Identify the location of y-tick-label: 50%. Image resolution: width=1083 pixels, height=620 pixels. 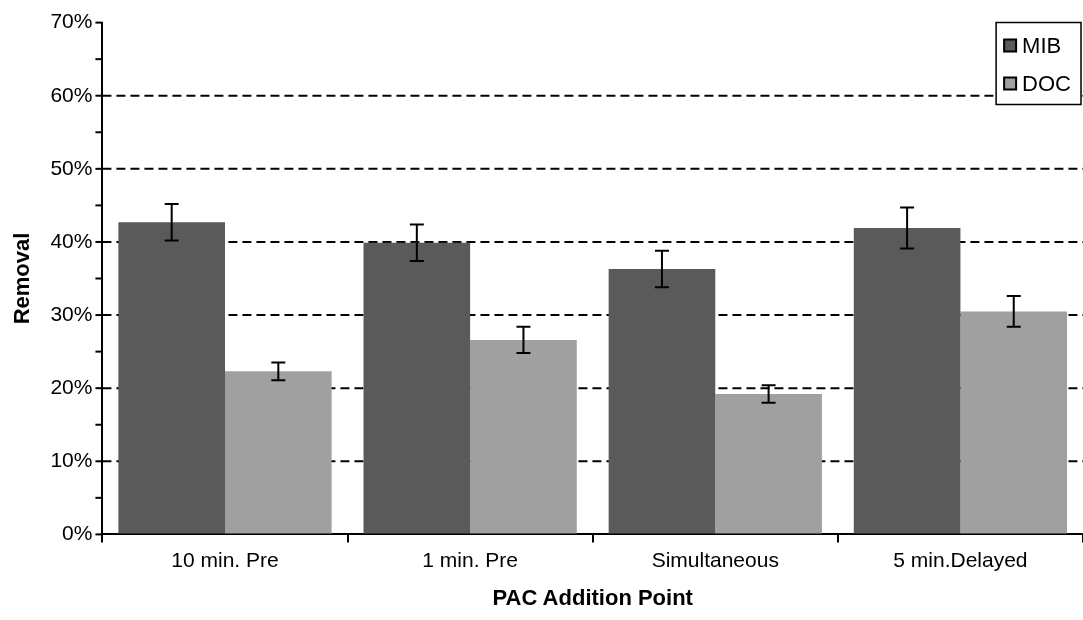
(71, 167).